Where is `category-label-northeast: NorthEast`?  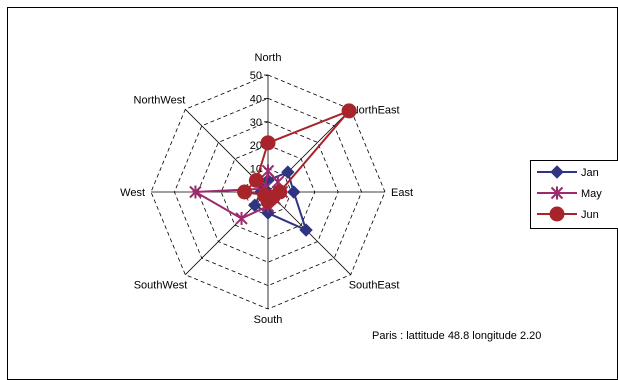 category-label-northeast: NorthEast is located at coordinates (375, 110).